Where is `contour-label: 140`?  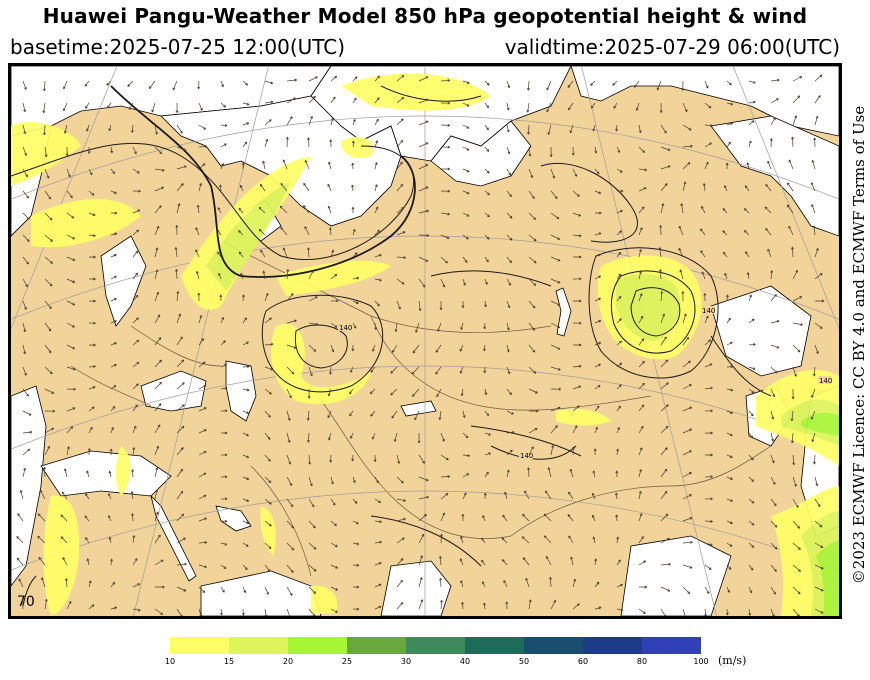 contour-label: 140 is located at coordinates (825, 381).